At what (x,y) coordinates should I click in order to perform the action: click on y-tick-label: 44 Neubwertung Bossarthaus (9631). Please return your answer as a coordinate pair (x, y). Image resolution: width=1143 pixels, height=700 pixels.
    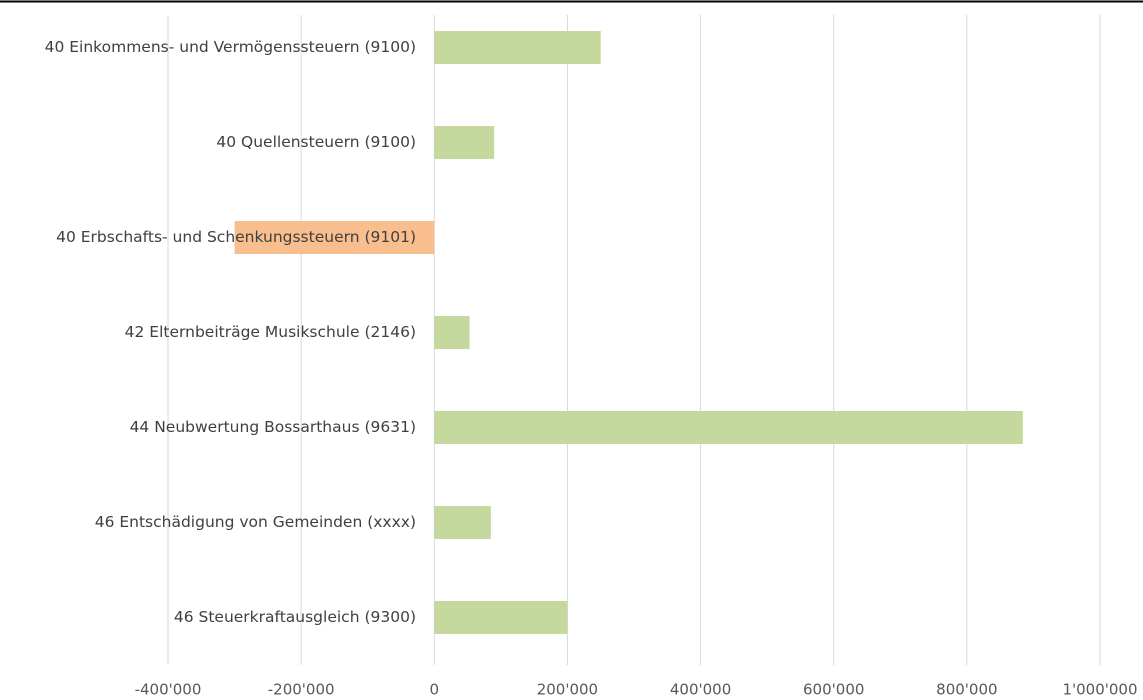
    Looking at the image, I should click on (273, 427).